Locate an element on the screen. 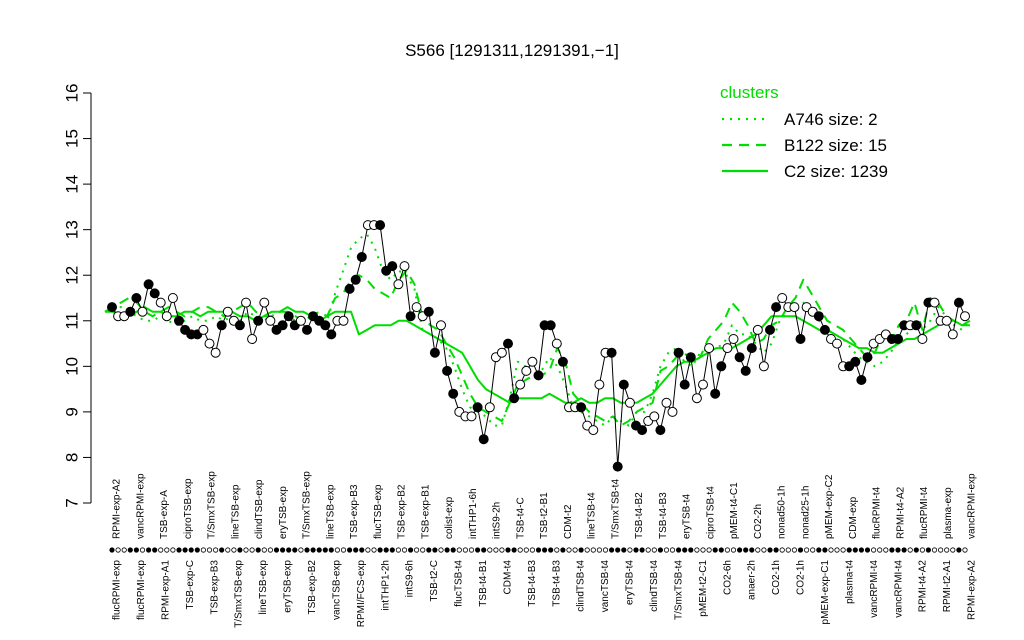 This screenshot has height=640, width=1024. x-tick-label: vancRPMI-exp is located at coordinates (972, 506).